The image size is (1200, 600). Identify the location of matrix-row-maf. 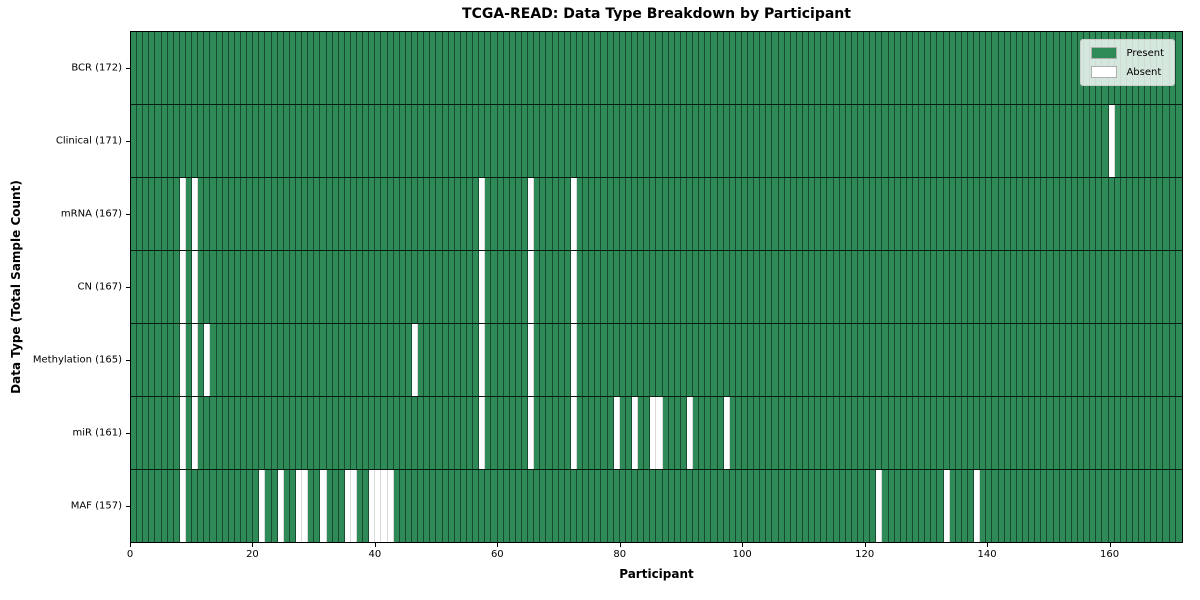
(656, 506).